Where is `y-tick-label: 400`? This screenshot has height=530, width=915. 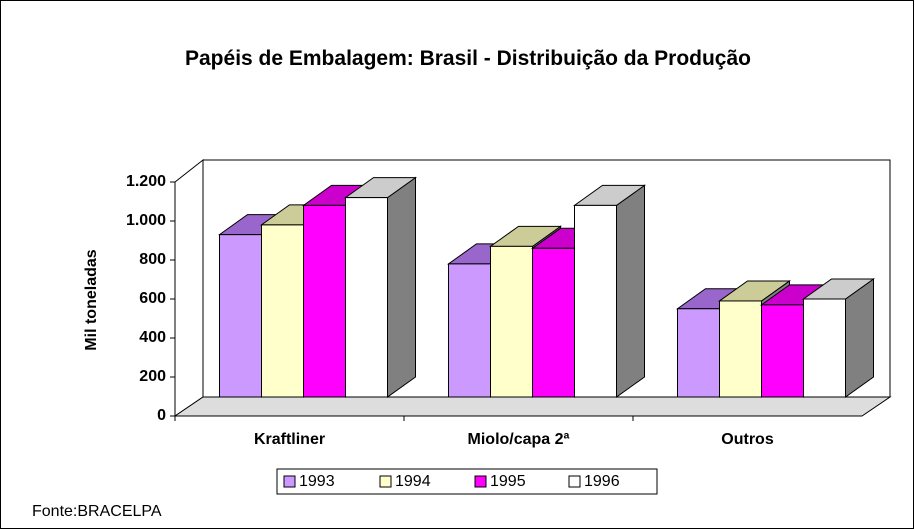
y-tick-label: 400 is located at coordinates (152, 337).